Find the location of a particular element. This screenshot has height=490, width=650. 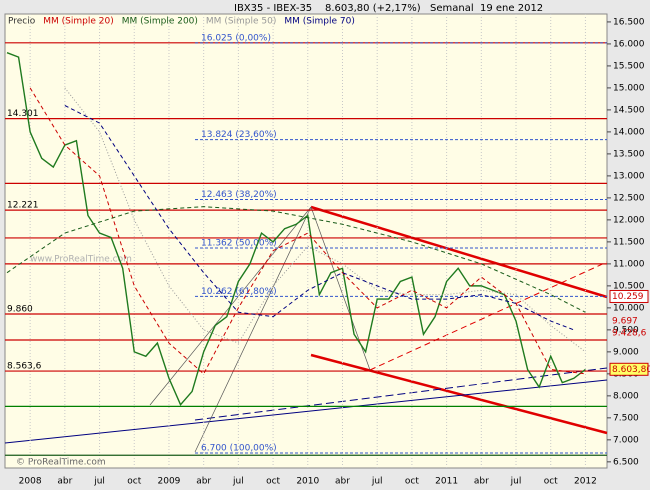

level-label: 14.301 is located at coordinates (23, 114).